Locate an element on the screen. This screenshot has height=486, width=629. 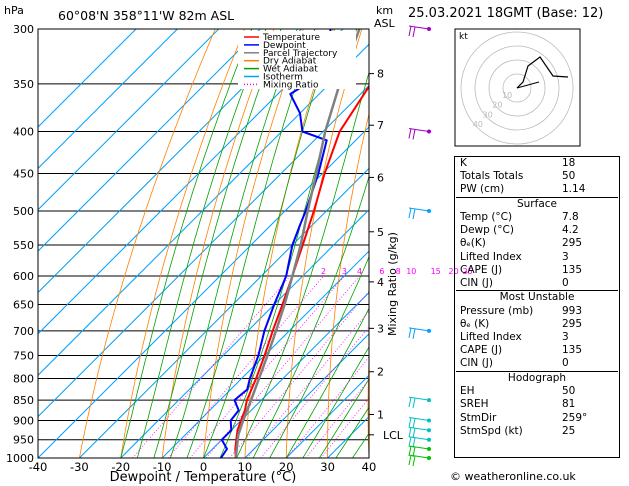
mixing-ratio-label: 10 is located at coordinates (411, 271).